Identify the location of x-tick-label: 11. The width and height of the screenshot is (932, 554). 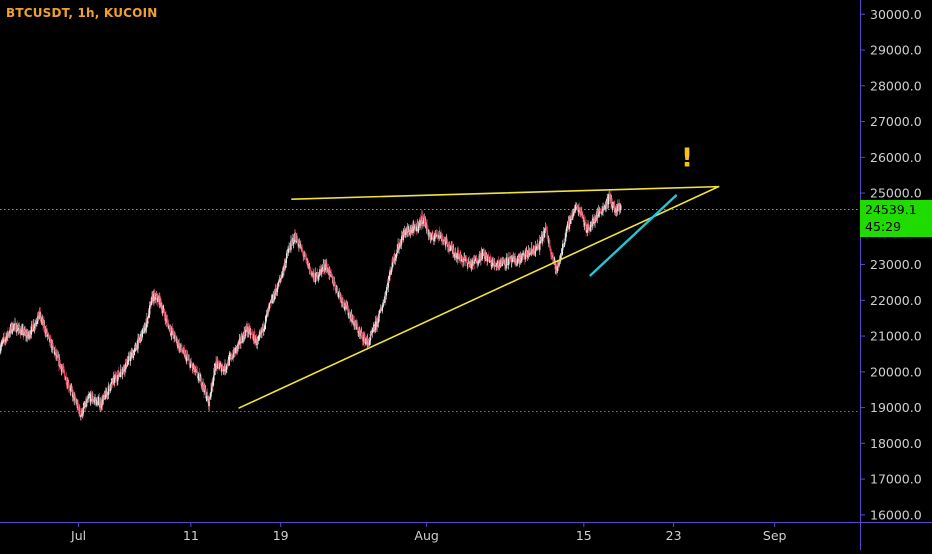
(191, 535).